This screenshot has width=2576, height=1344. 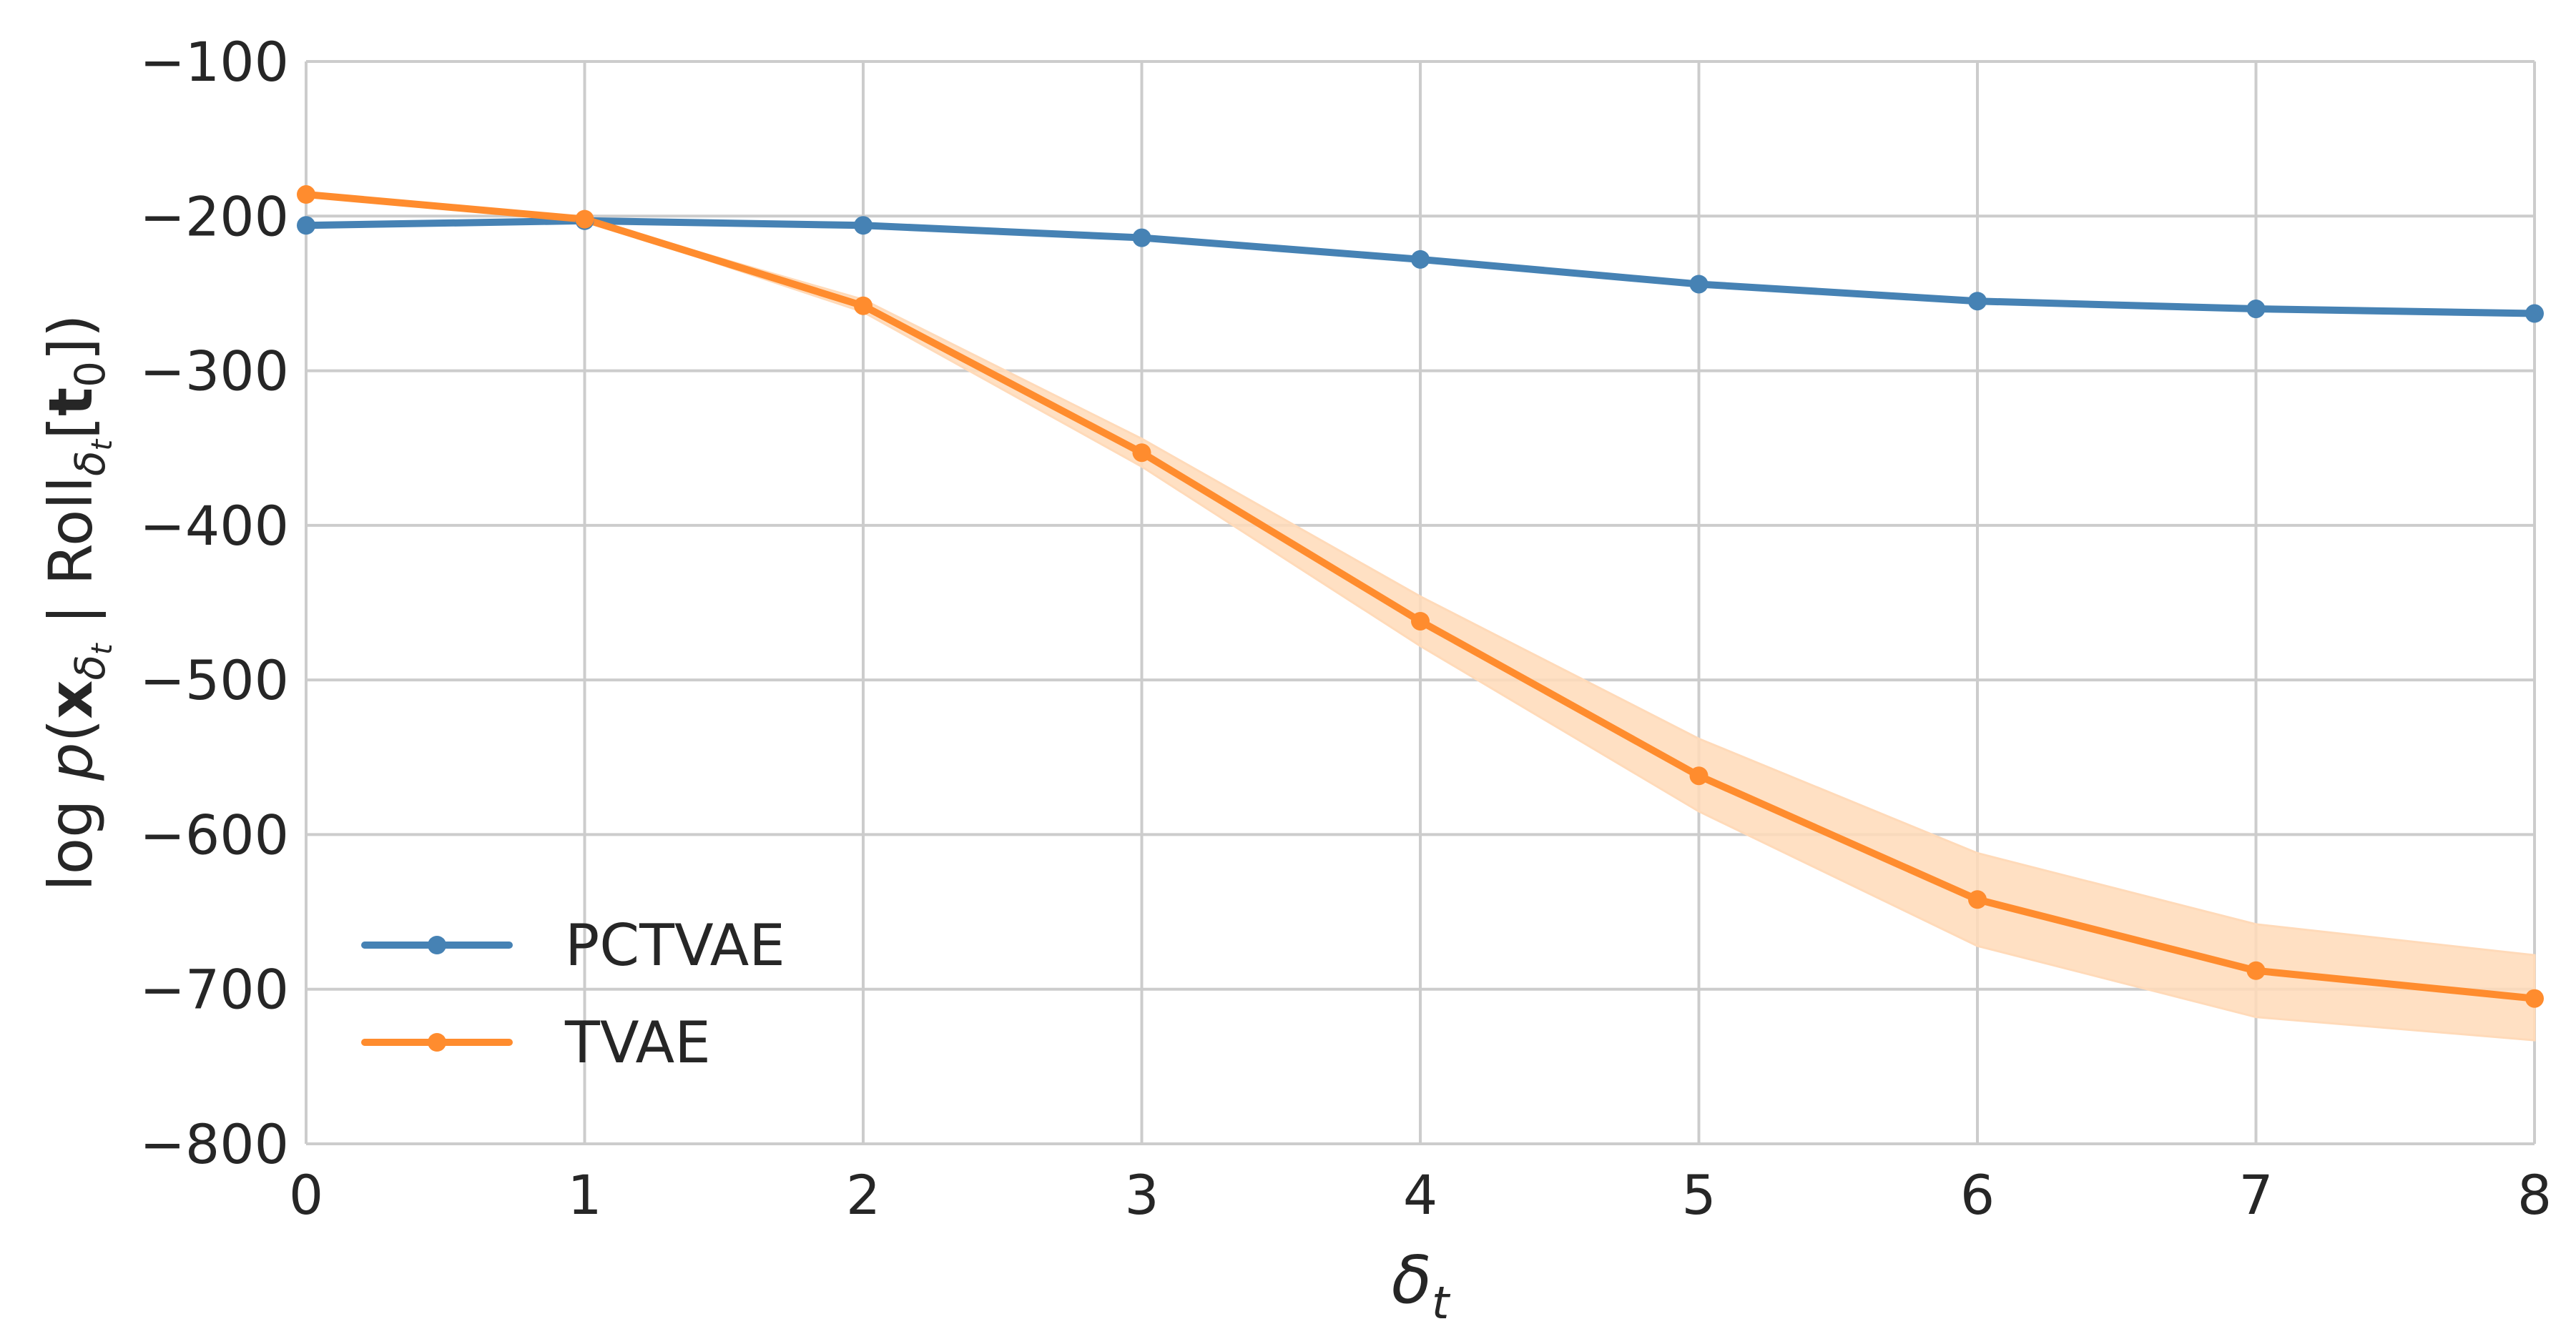 I want to click on x-tick-label: 4, so click(x=1420, y=1195).